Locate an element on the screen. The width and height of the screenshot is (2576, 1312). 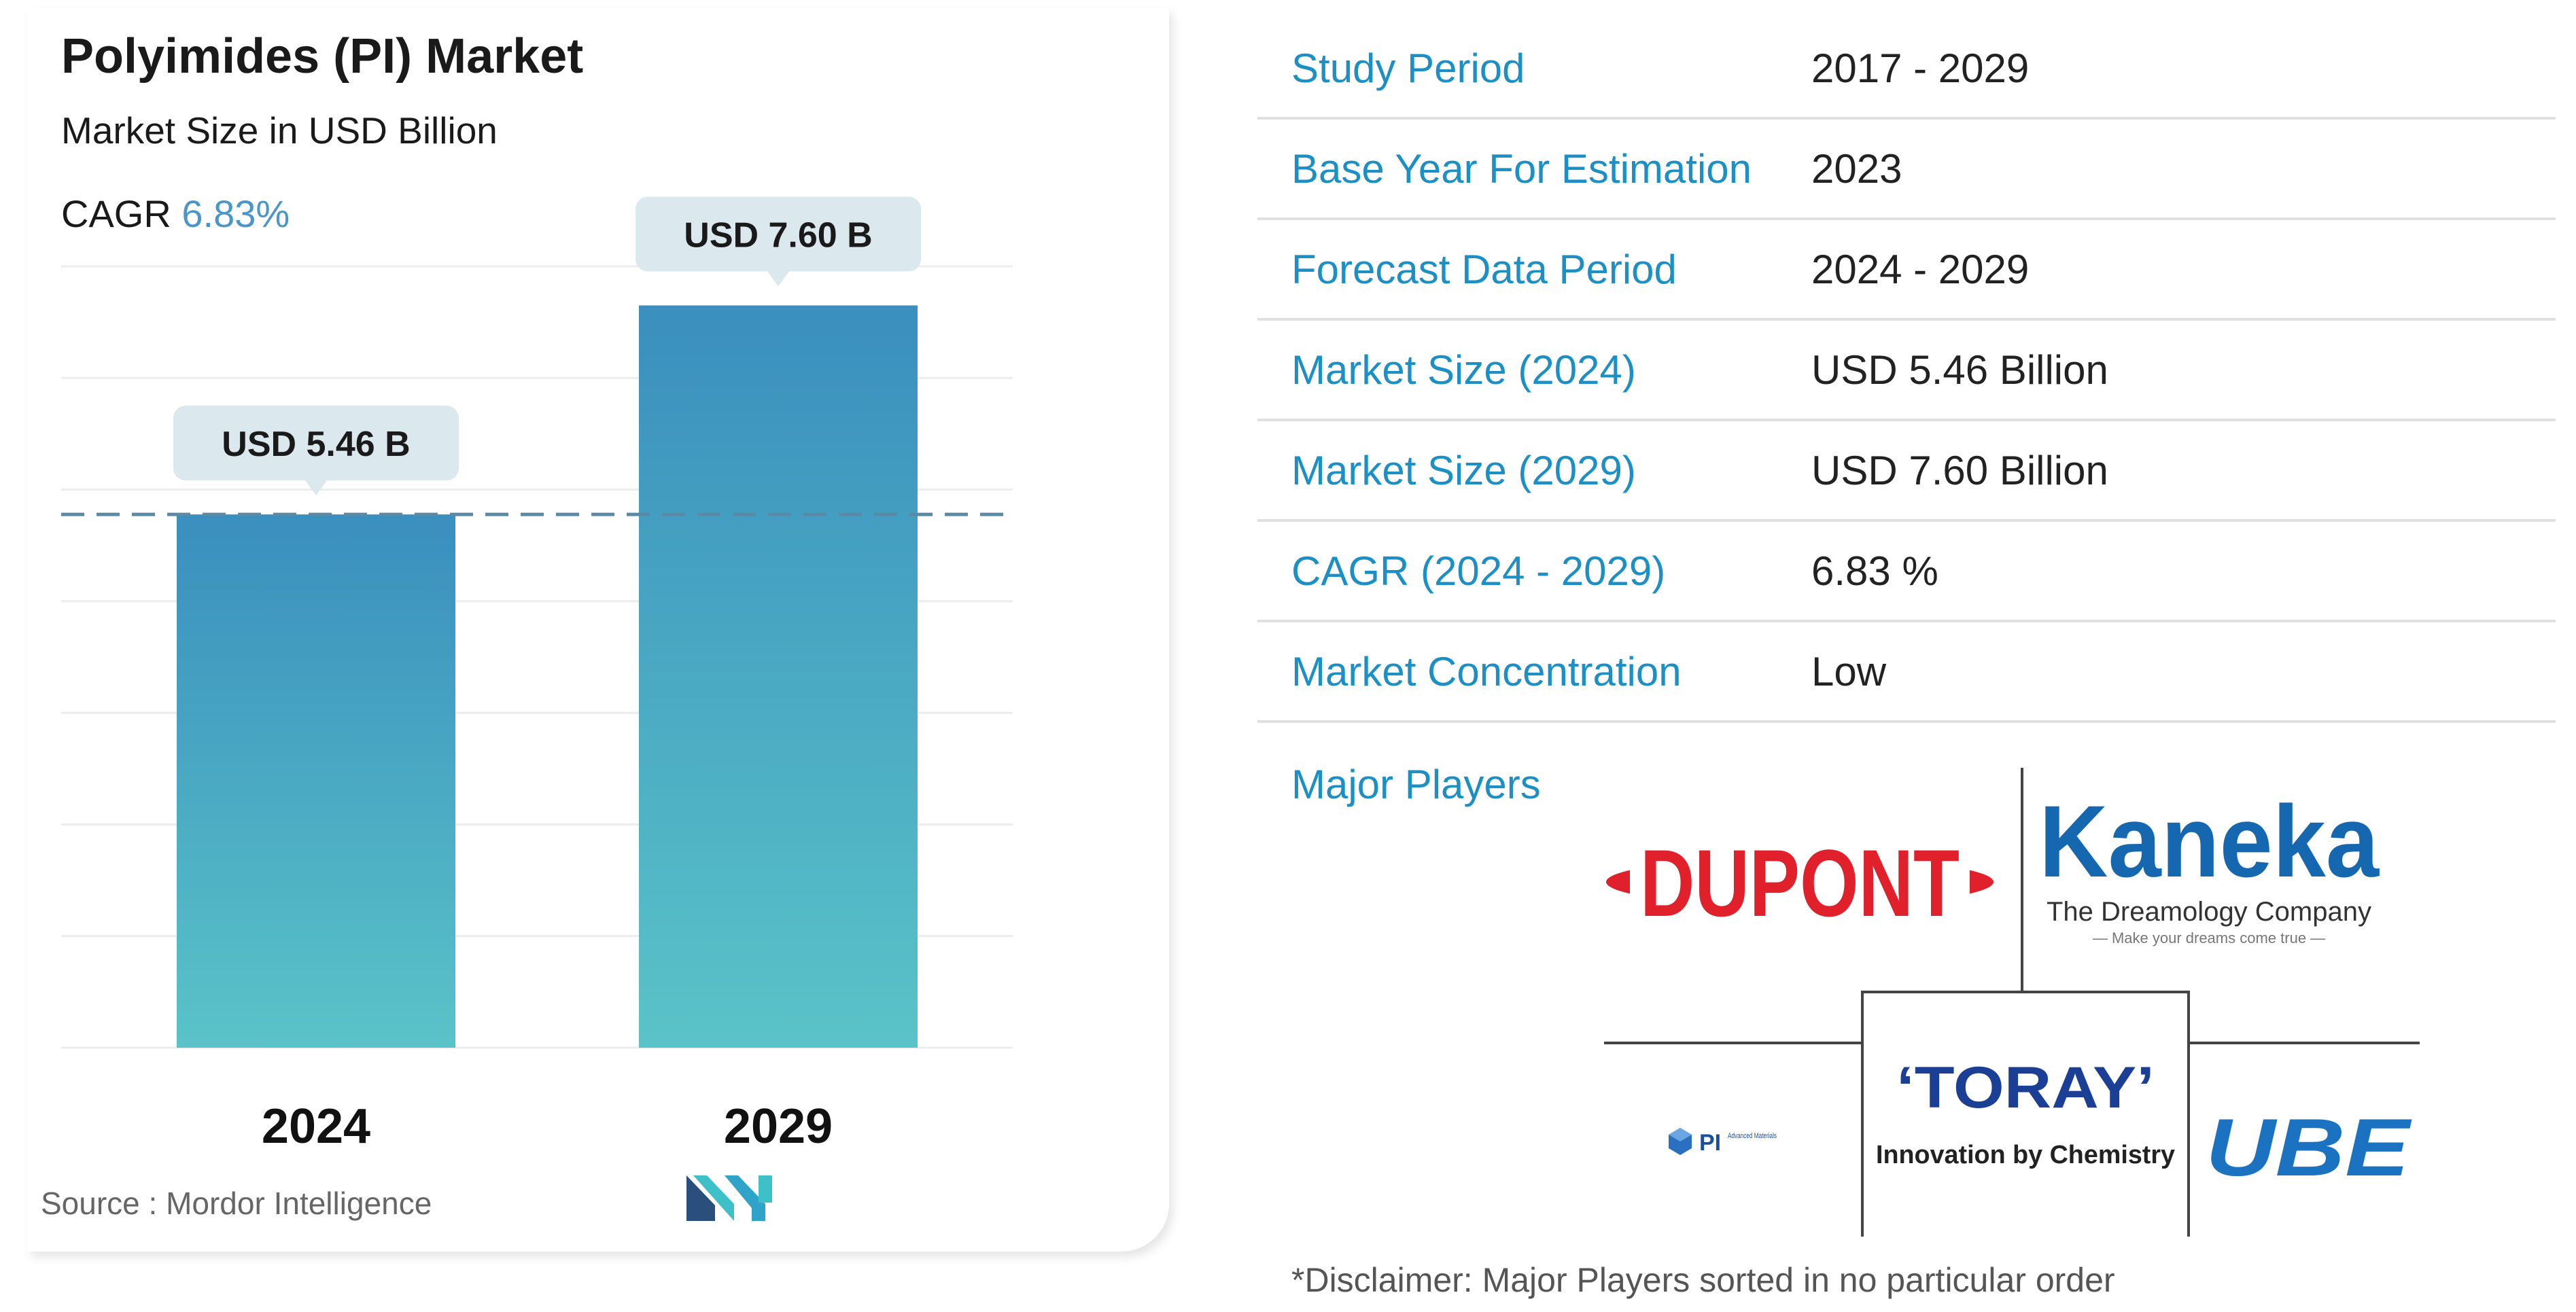
major-players-label: Major Players is located at coordinates (1416, 784).